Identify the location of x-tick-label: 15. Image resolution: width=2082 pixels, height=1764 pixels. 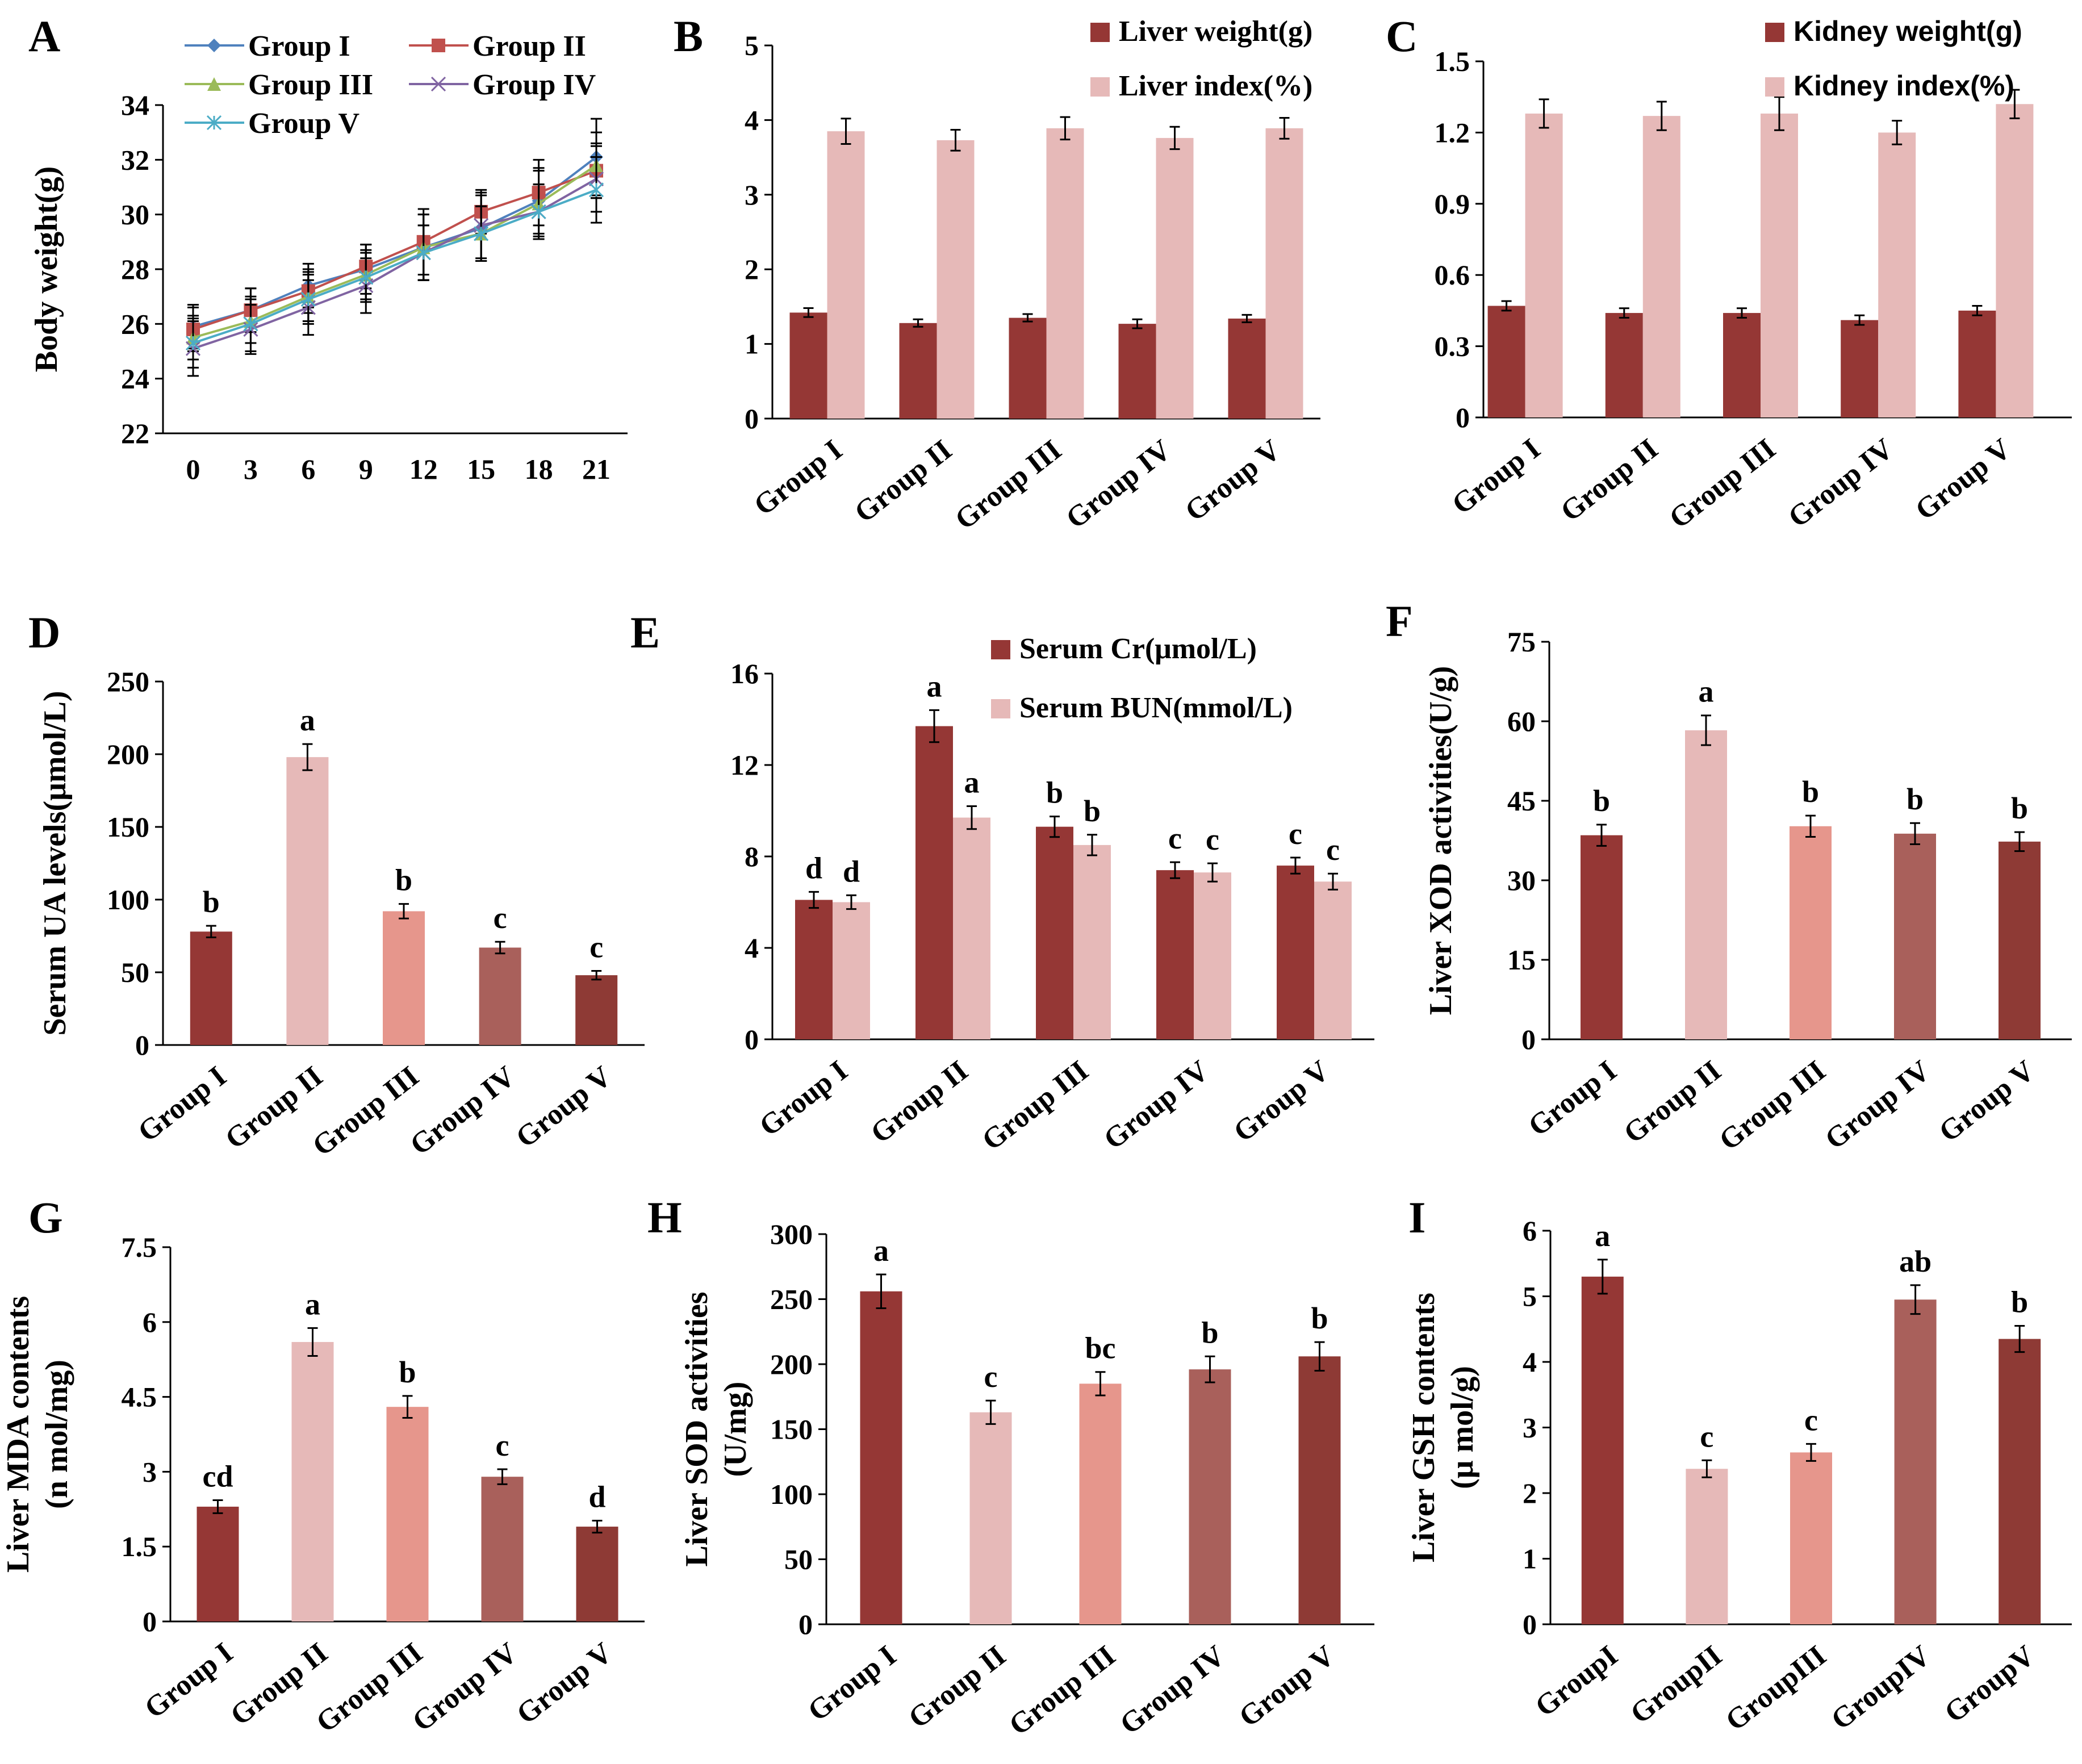
(481, 469).